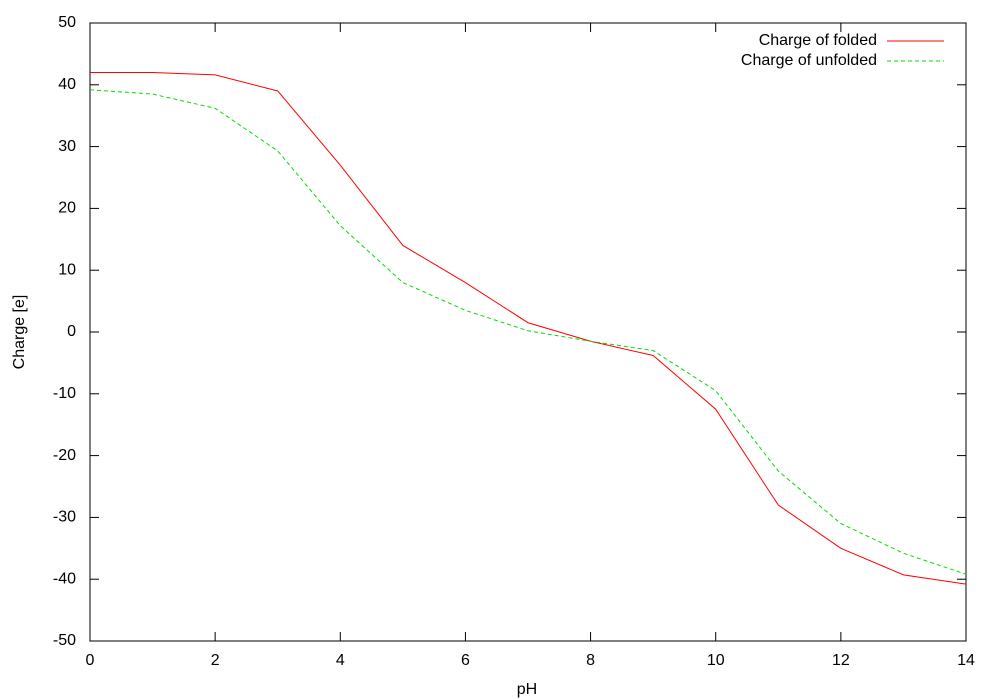  What do you see at coordinates (19, 332) in the screenshot?
I see `y-axis-label: Charge [e]` at bounding box center [19, 332].